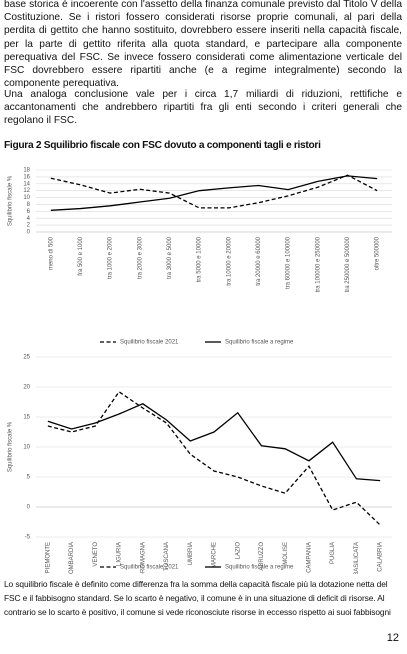 The height and width of the screenshot is (654, 407). I want to click on x-tick-label: oltre 500000, so click(378, 253).